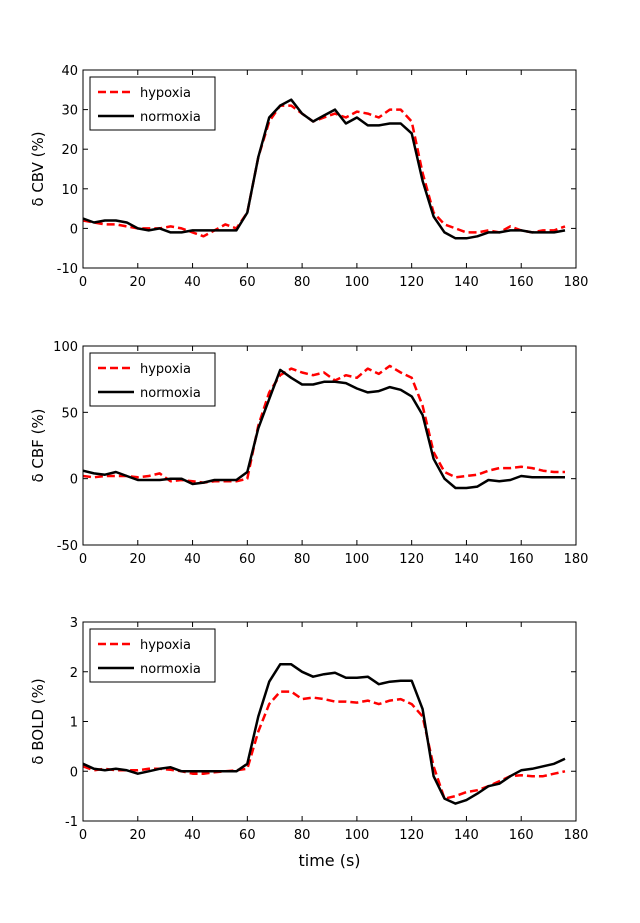 Image resolution: width=640 pixels, height=923 pixels. What do you see at coordinates (71, 822) in the screenshot?
I see `y-tick-label: -1` at bounding box center [71, 822].